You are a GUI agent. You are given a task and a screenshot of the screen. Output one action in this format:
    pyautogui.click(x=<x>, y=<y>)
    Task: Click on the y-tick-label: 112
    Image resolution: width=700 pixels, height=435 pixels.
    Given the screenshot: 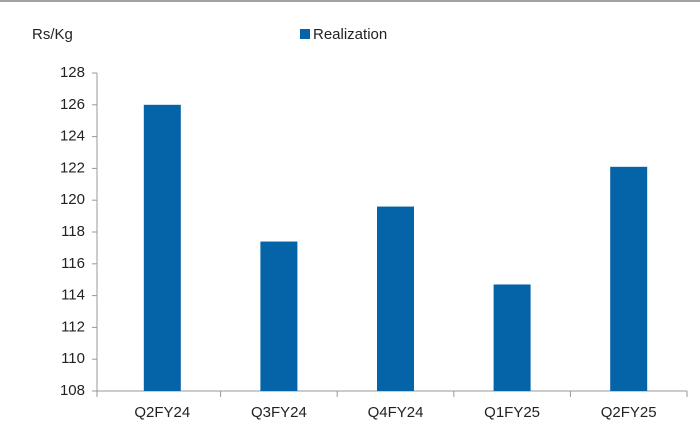 What is the action you would take?
    pyautogui.click(x=73, y=326)
    